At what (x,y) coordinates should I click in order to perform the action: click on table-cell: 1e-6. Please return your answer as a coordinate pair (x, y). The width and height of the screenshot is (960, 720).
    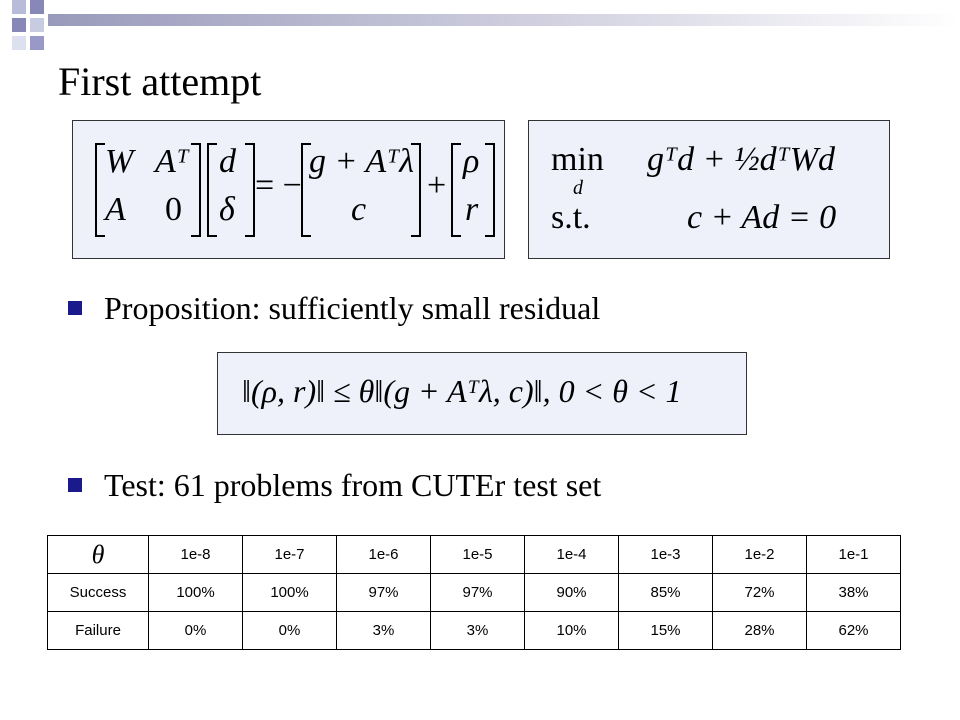
    Looking at the image, I should click on (383, 554).